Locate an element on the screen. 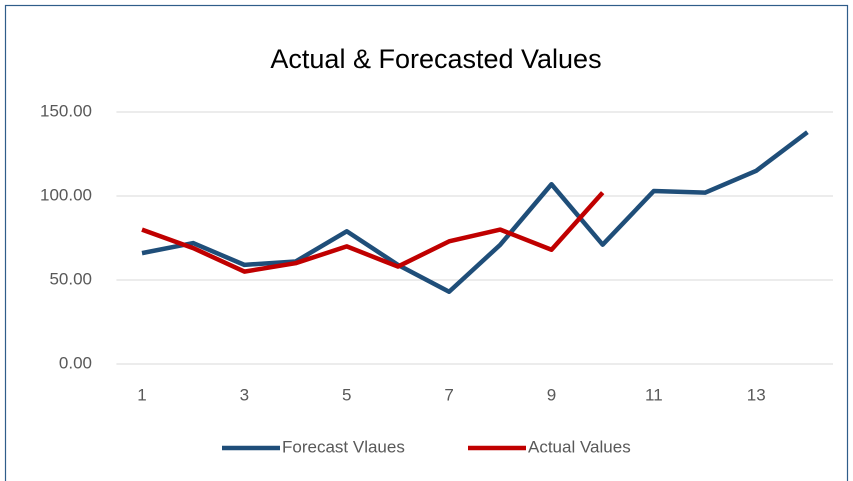 The image size is (853, 481). x-tick-label: 3 is located at coordinates (244, 394).